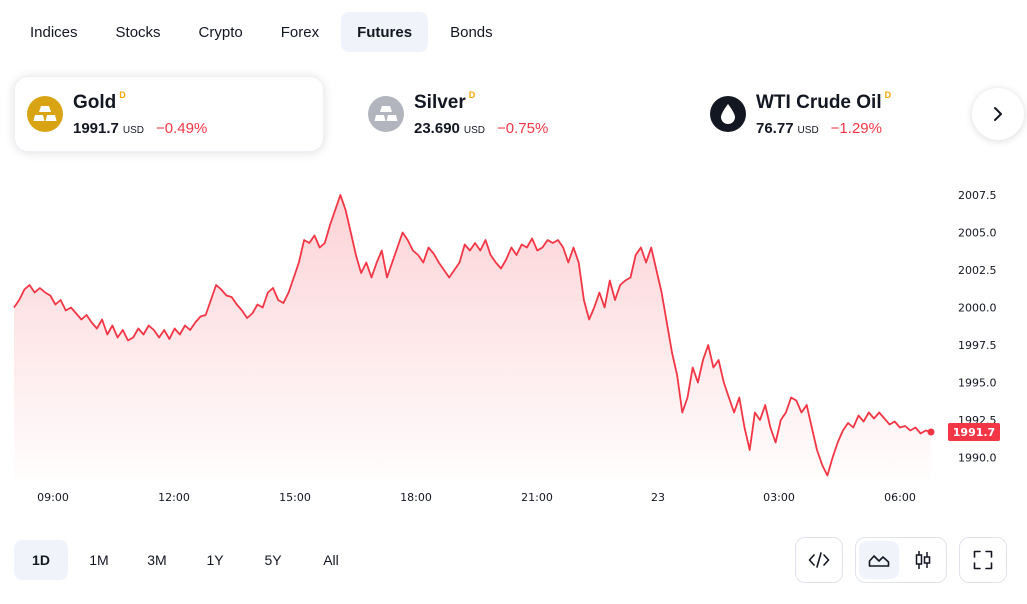  Describe the element at coordinates (775, 128) in the screenshot. I see `symbol-price: 76.77` at that location.